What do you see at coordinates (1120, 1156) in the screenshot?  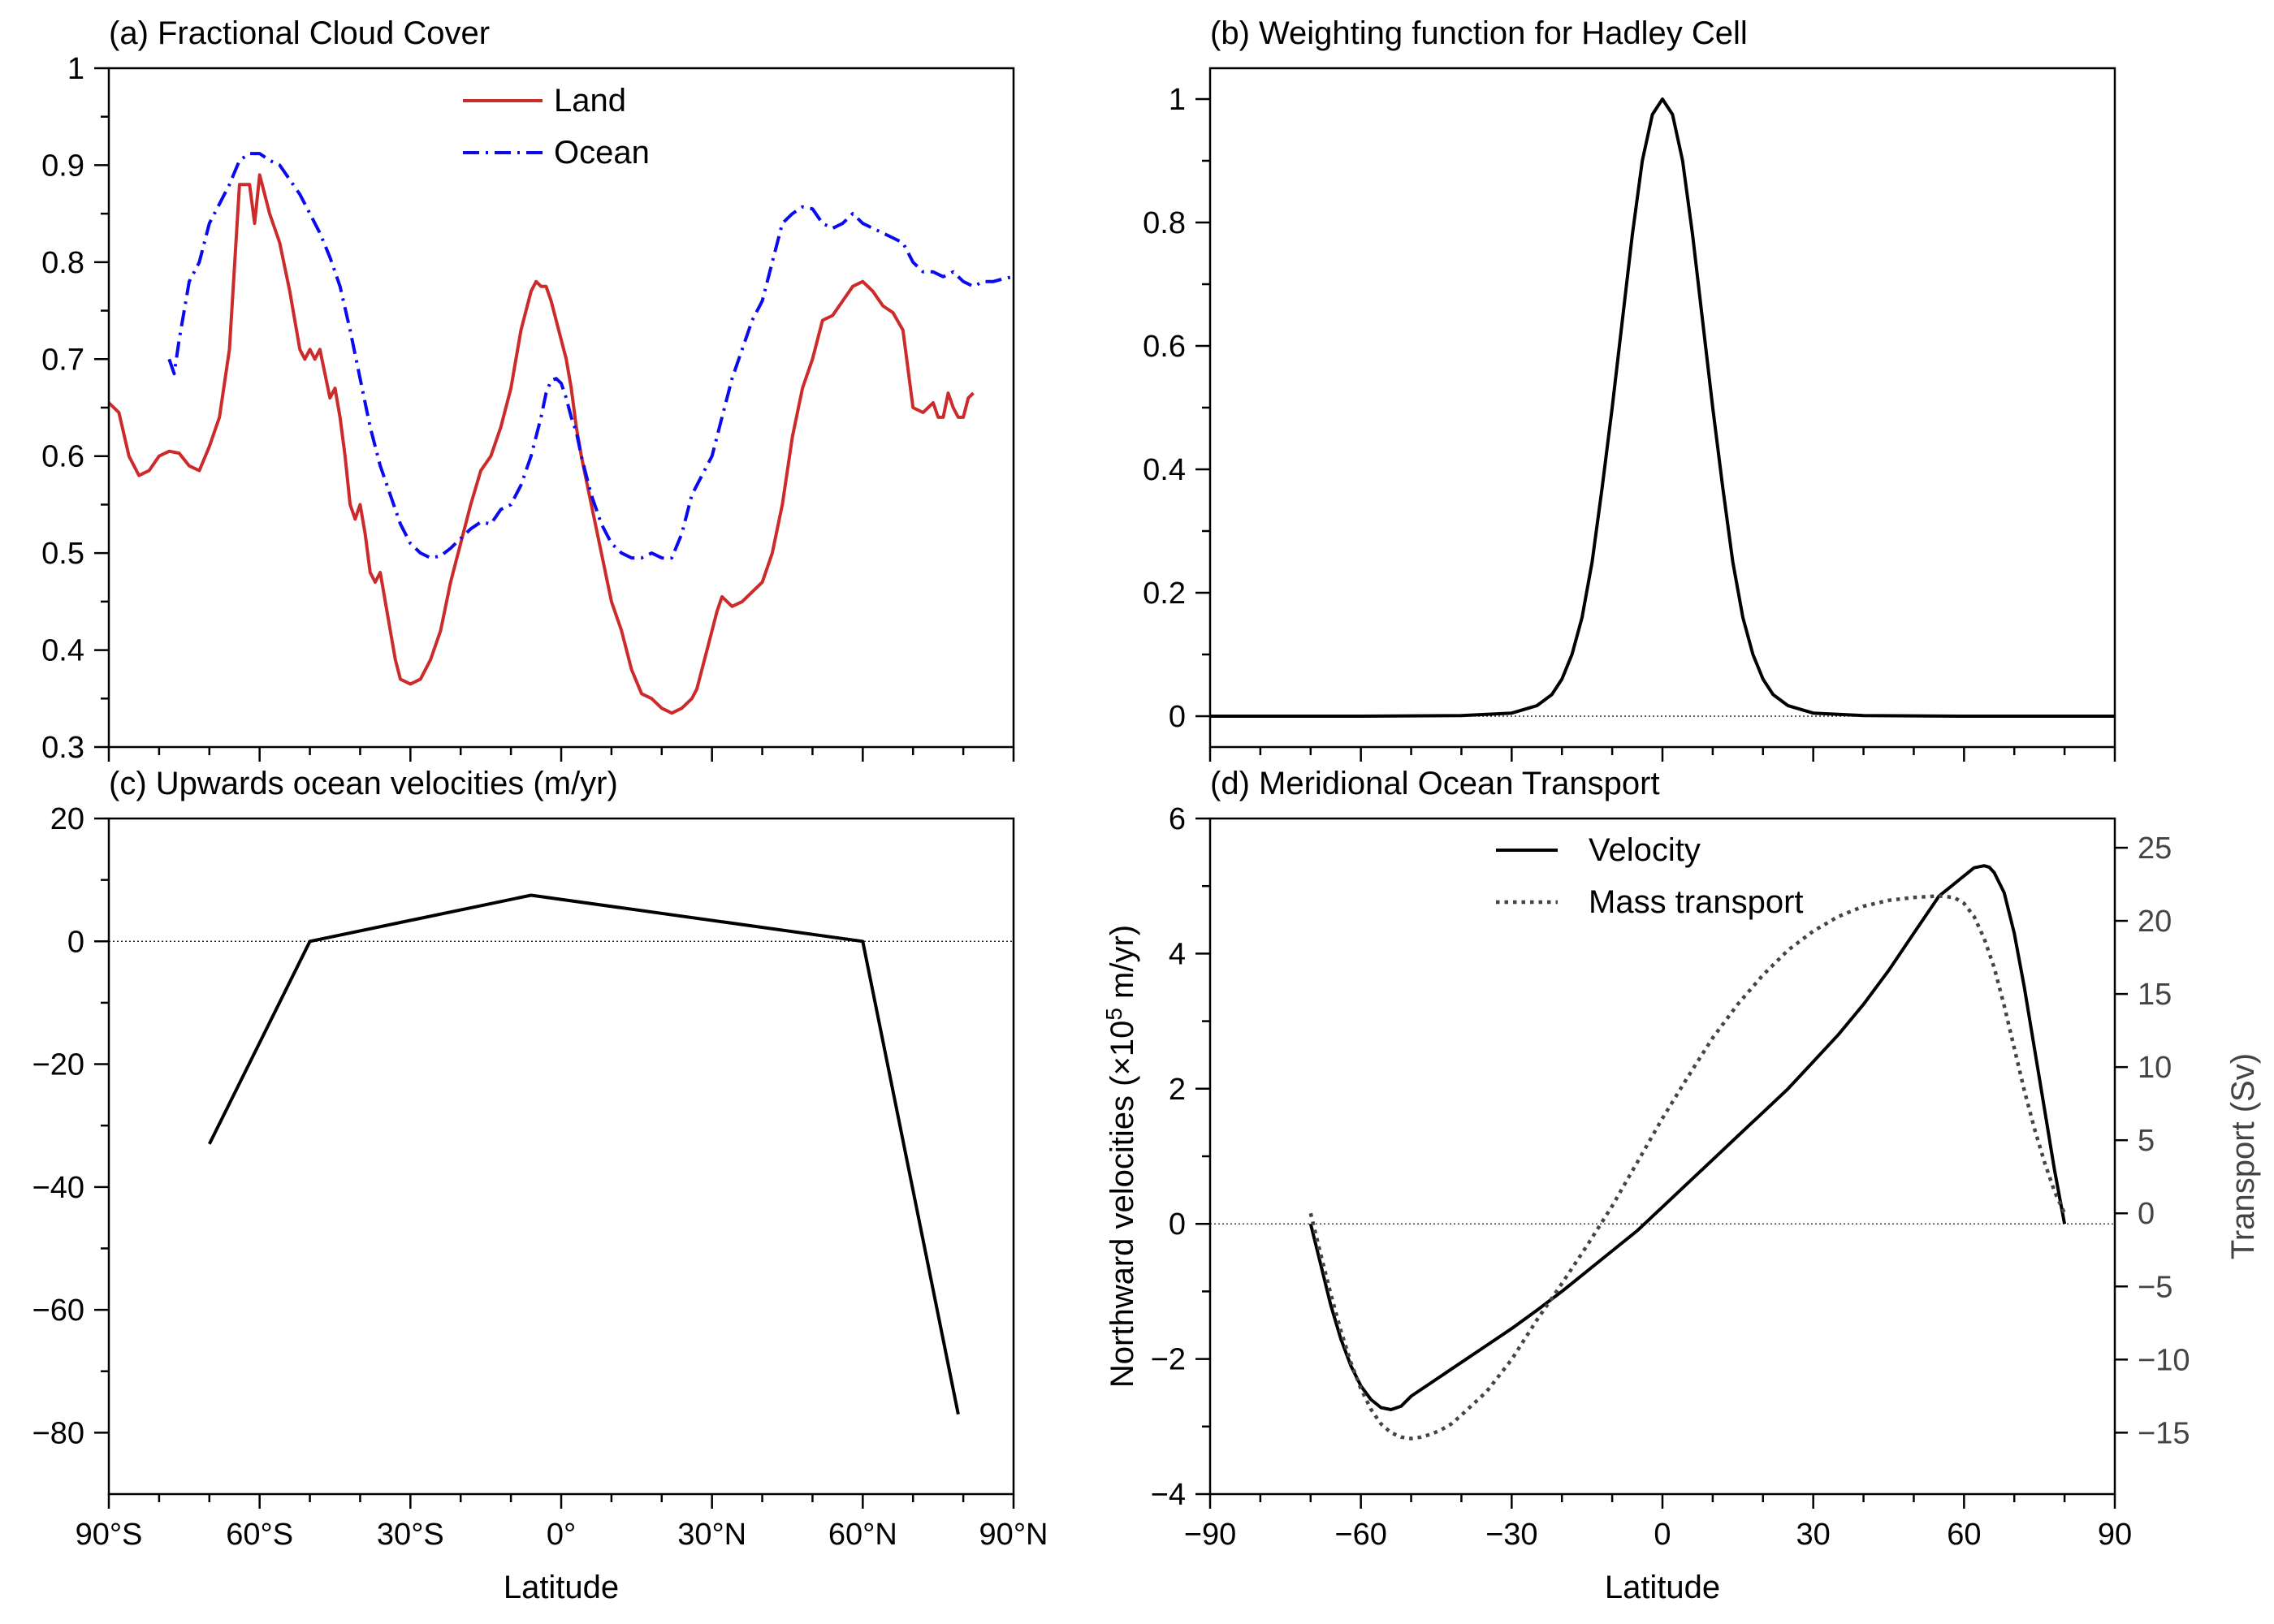 I see `panel-d-left-y-axis-label: Northward velocities (×105 m/yr)` at bounding box center [1120, 1156].